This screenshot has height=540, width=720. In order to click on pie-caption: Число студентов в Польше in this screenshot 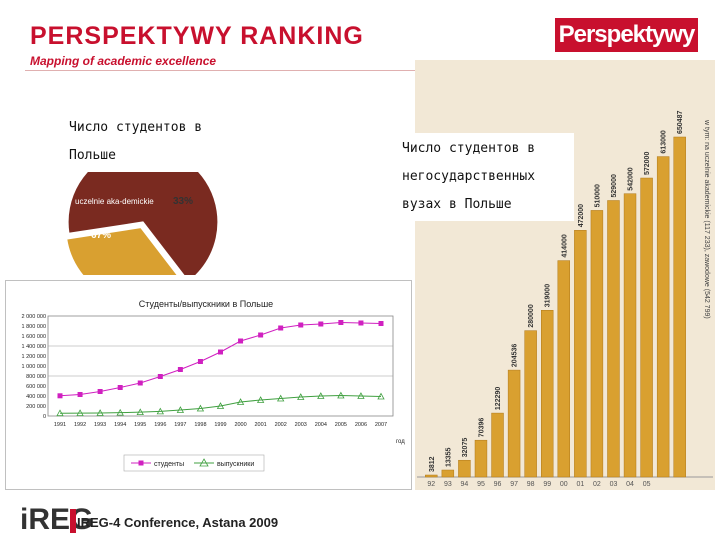, I will do `click(153, 142)`.